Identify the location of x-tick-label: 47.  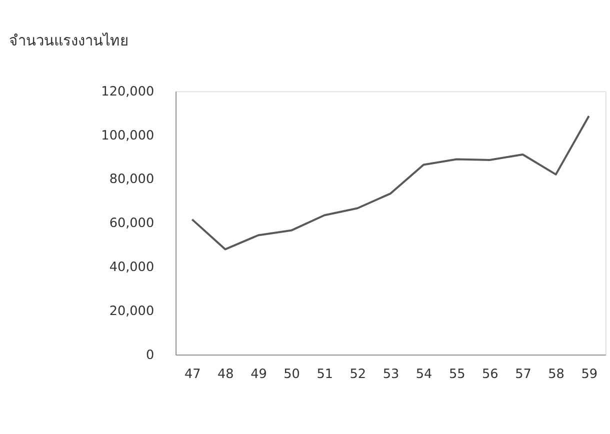
(192, 374).